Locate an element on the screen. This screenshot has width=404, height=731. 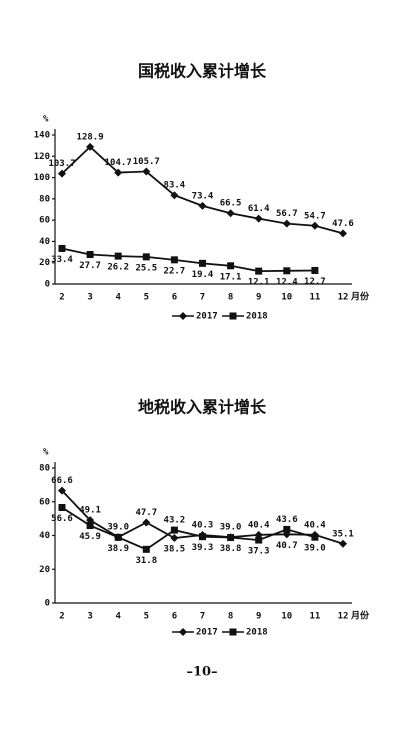
x-tick-label: 10 is located at coordinates (286, 617).